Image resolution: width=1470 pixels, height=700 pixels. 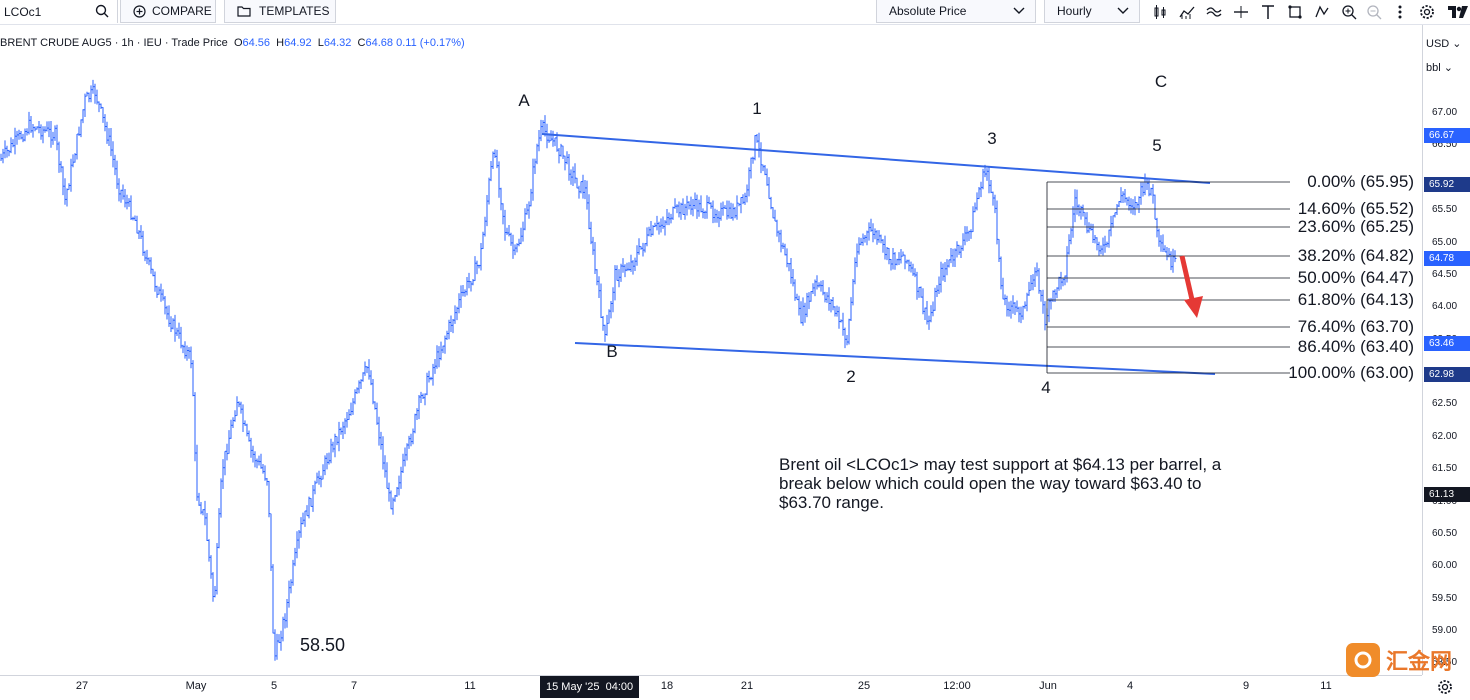 What do you see at coordinates (1355, 208) in the screenshot?
I see `fib-level-label: 14.60% (65.52)` at bounding box center [1355, 208].